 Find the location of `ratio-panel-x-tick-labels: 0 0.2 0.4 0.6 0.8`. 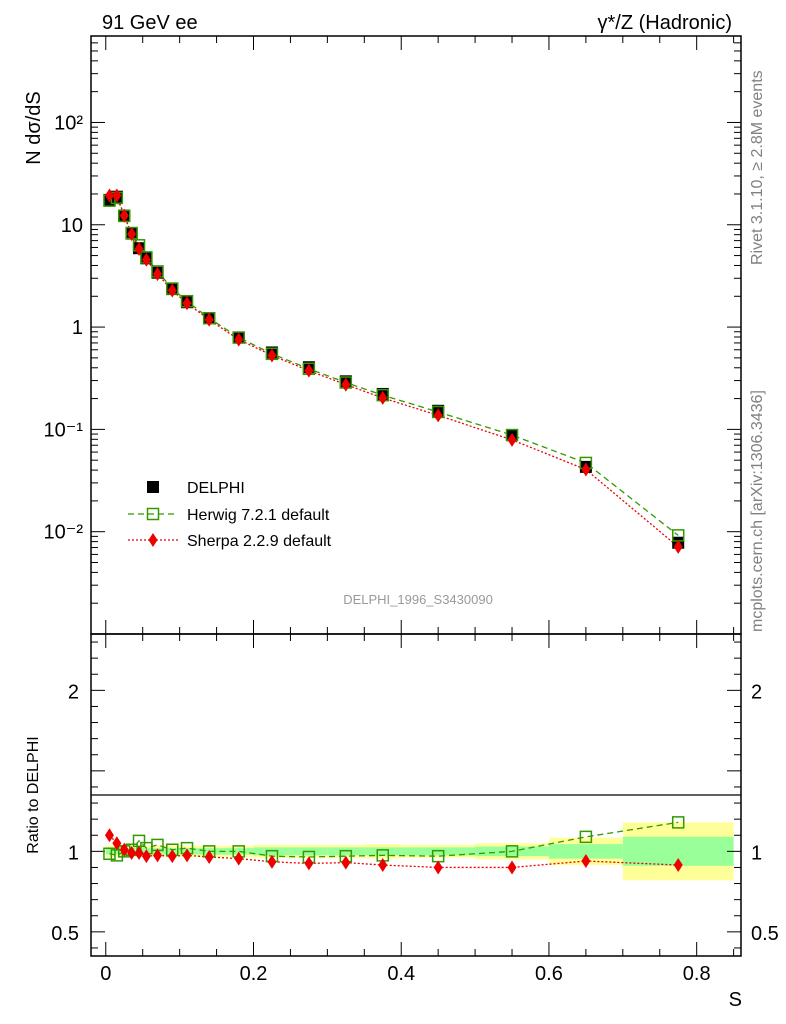

ratio-panel-x-tick-labels: 0 0.2 0.4 0.6 0.8 is located at coordinates (405, 974).